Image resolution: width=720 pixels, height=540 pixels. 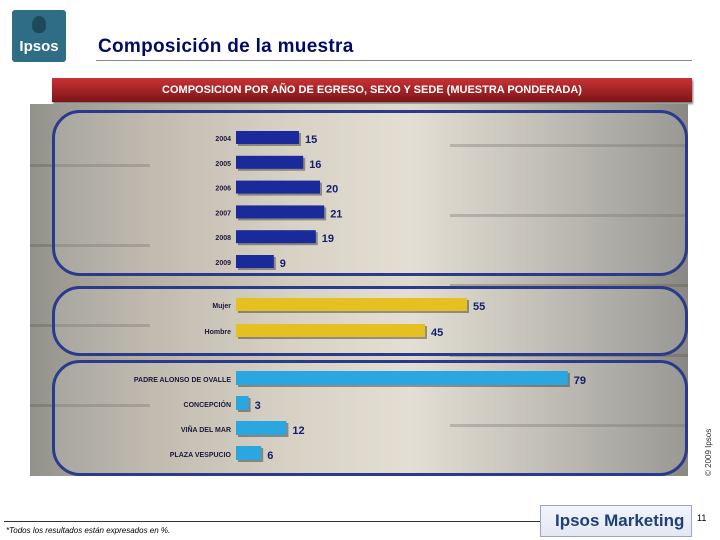 I want to click on category-label-site: PADRE ALONSO DE OVALLE, so click(x=182, y=380).